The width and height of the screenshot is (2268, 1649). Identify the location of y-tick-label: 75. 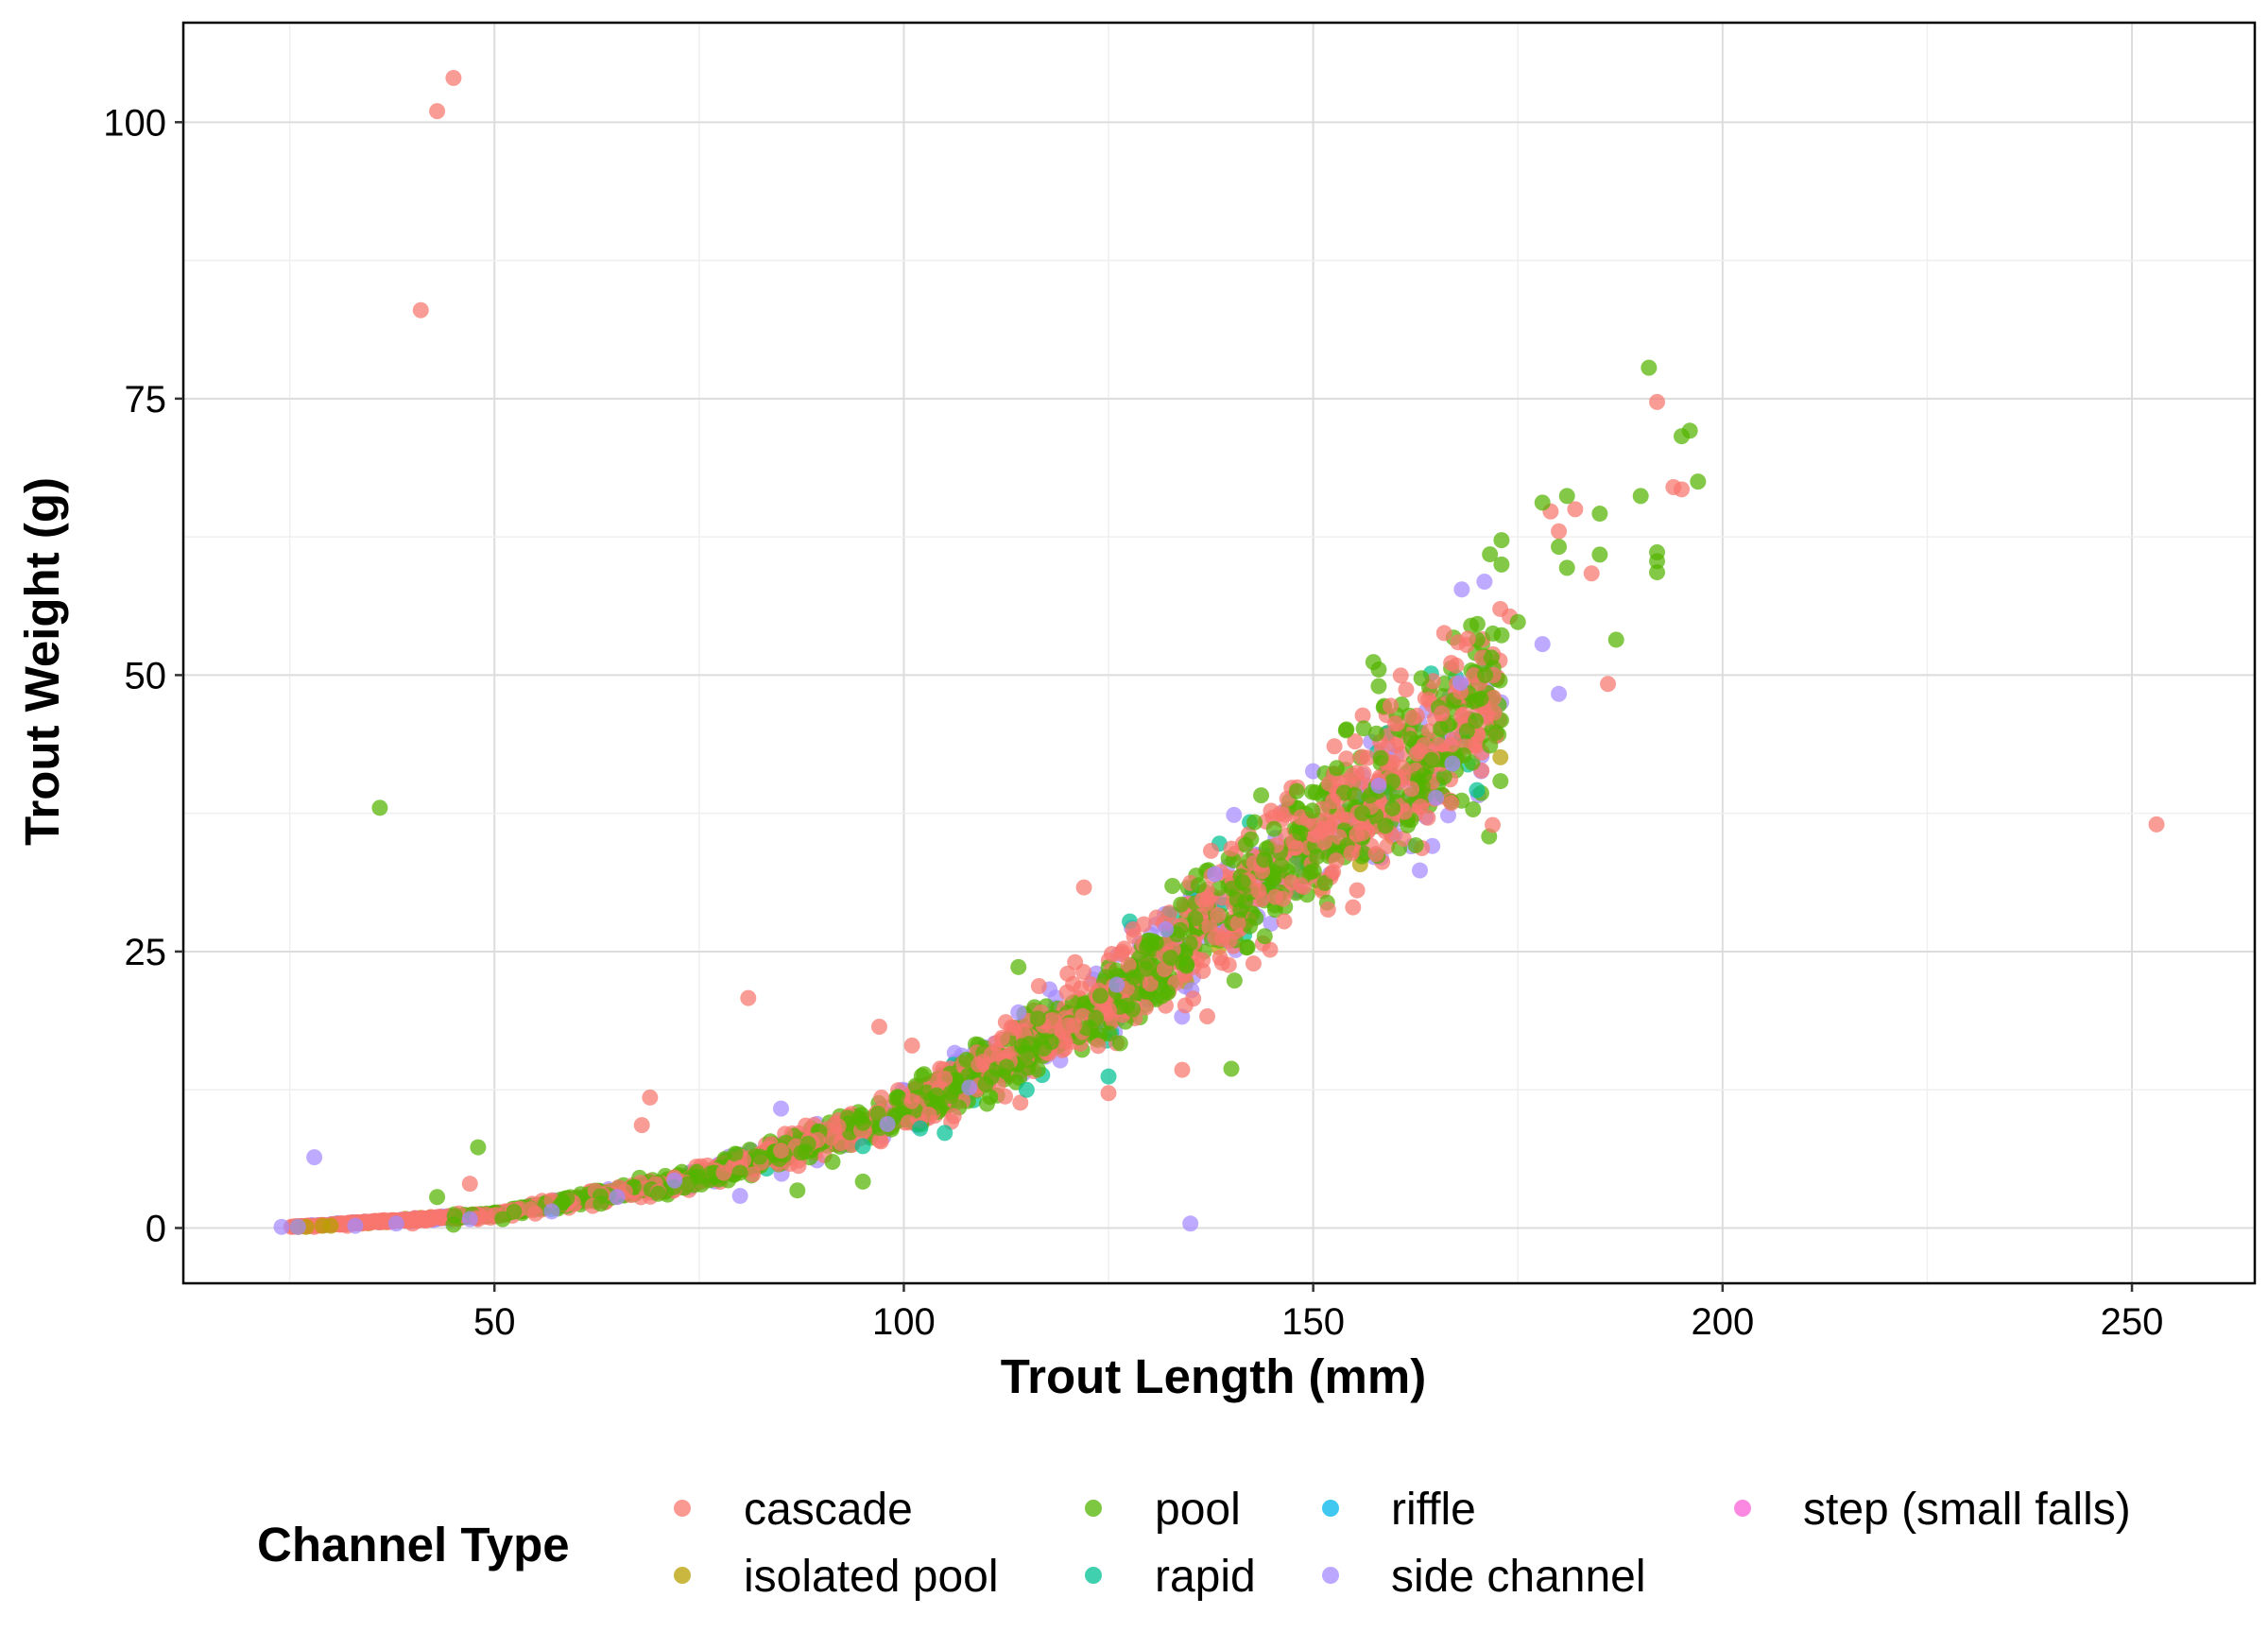
(146, 400).